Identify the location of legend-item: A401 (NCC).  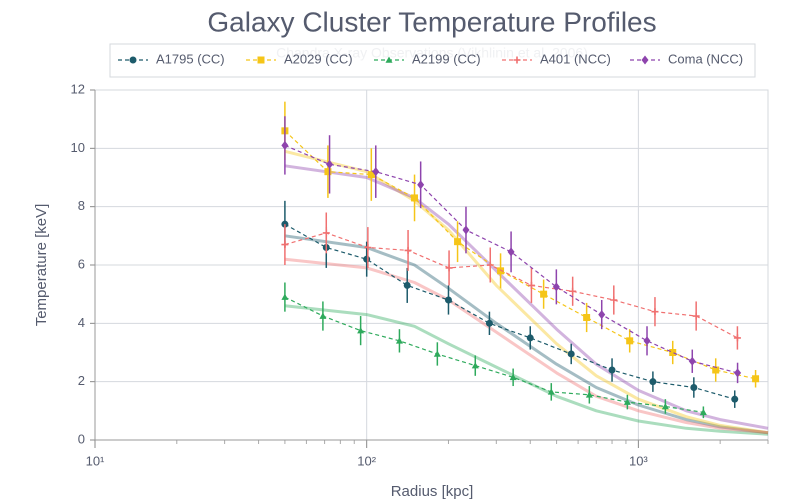
(556, 58).